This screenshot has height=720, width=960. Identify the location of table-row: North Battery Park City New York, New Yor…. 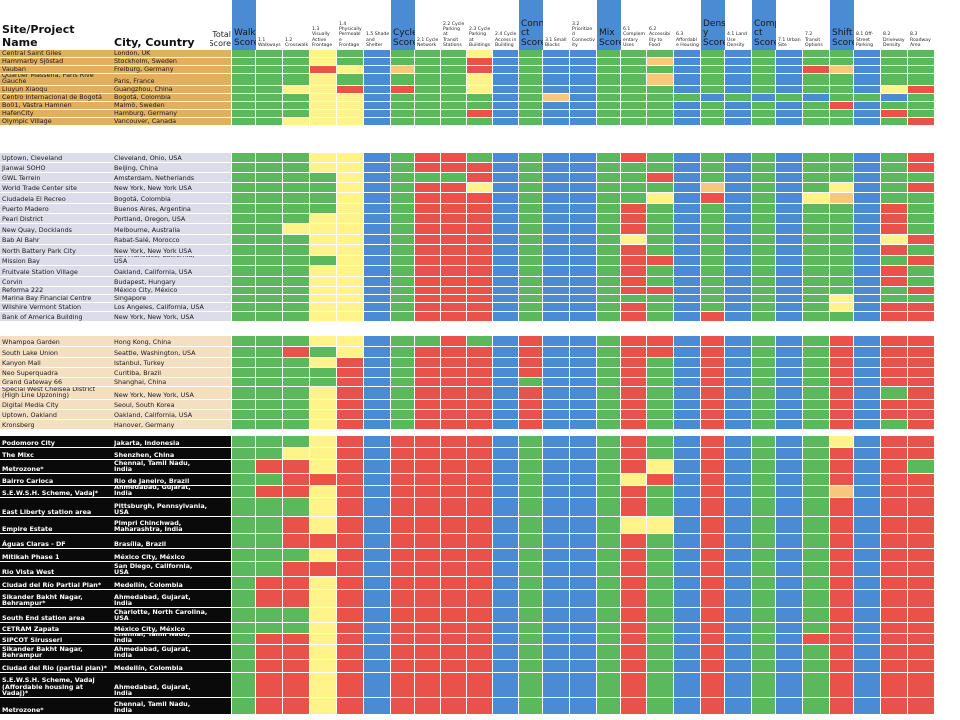
(473, 250).